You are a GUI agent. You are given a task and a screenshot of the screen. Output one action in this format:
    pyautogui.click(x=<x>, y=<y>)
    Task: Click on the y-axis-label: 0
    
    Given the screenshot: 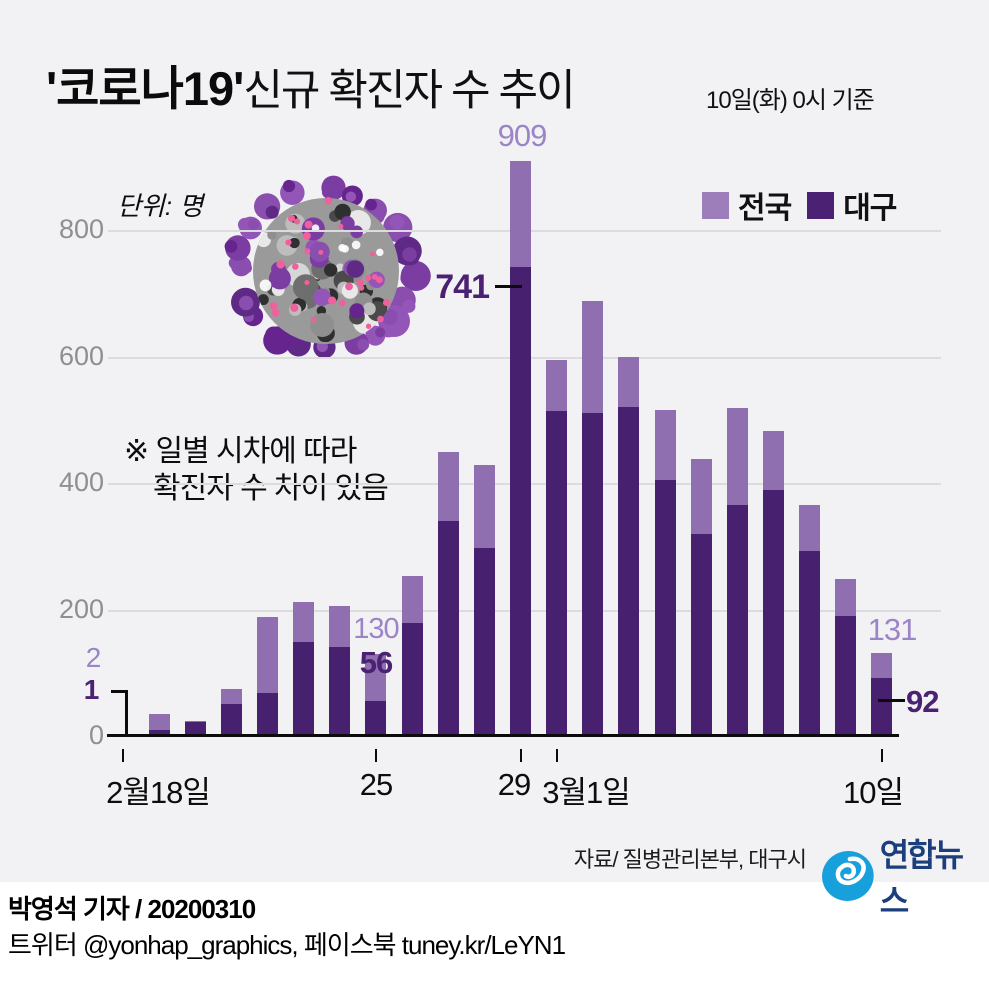 What is the action you would take?
    pyautogui.click(x=96, y=735)
    